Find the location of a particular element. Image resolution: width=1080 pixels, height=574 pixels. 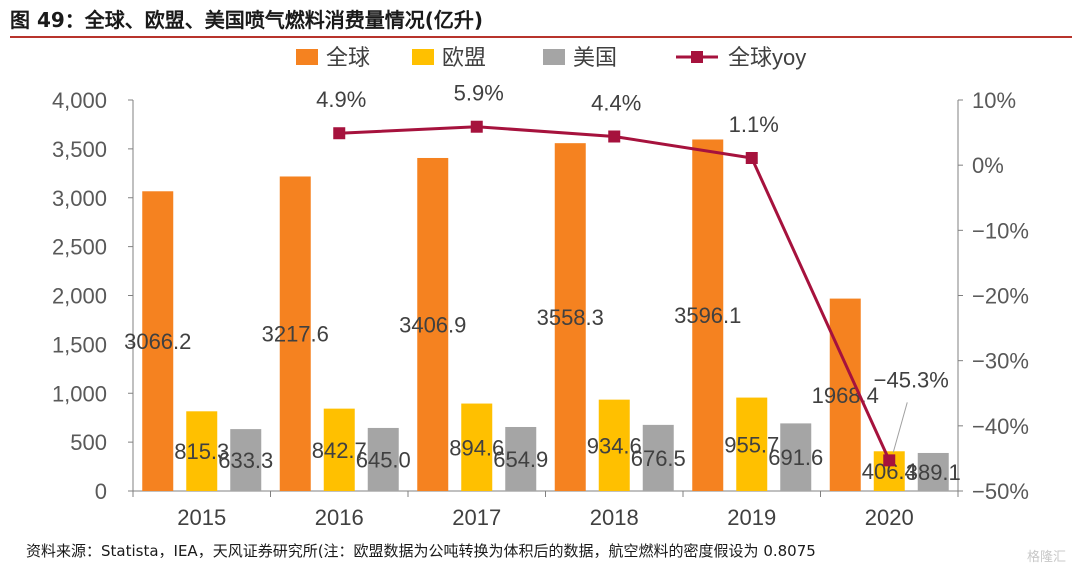

bar-label-eu: 894.6 is located at coordinates (476, 447).